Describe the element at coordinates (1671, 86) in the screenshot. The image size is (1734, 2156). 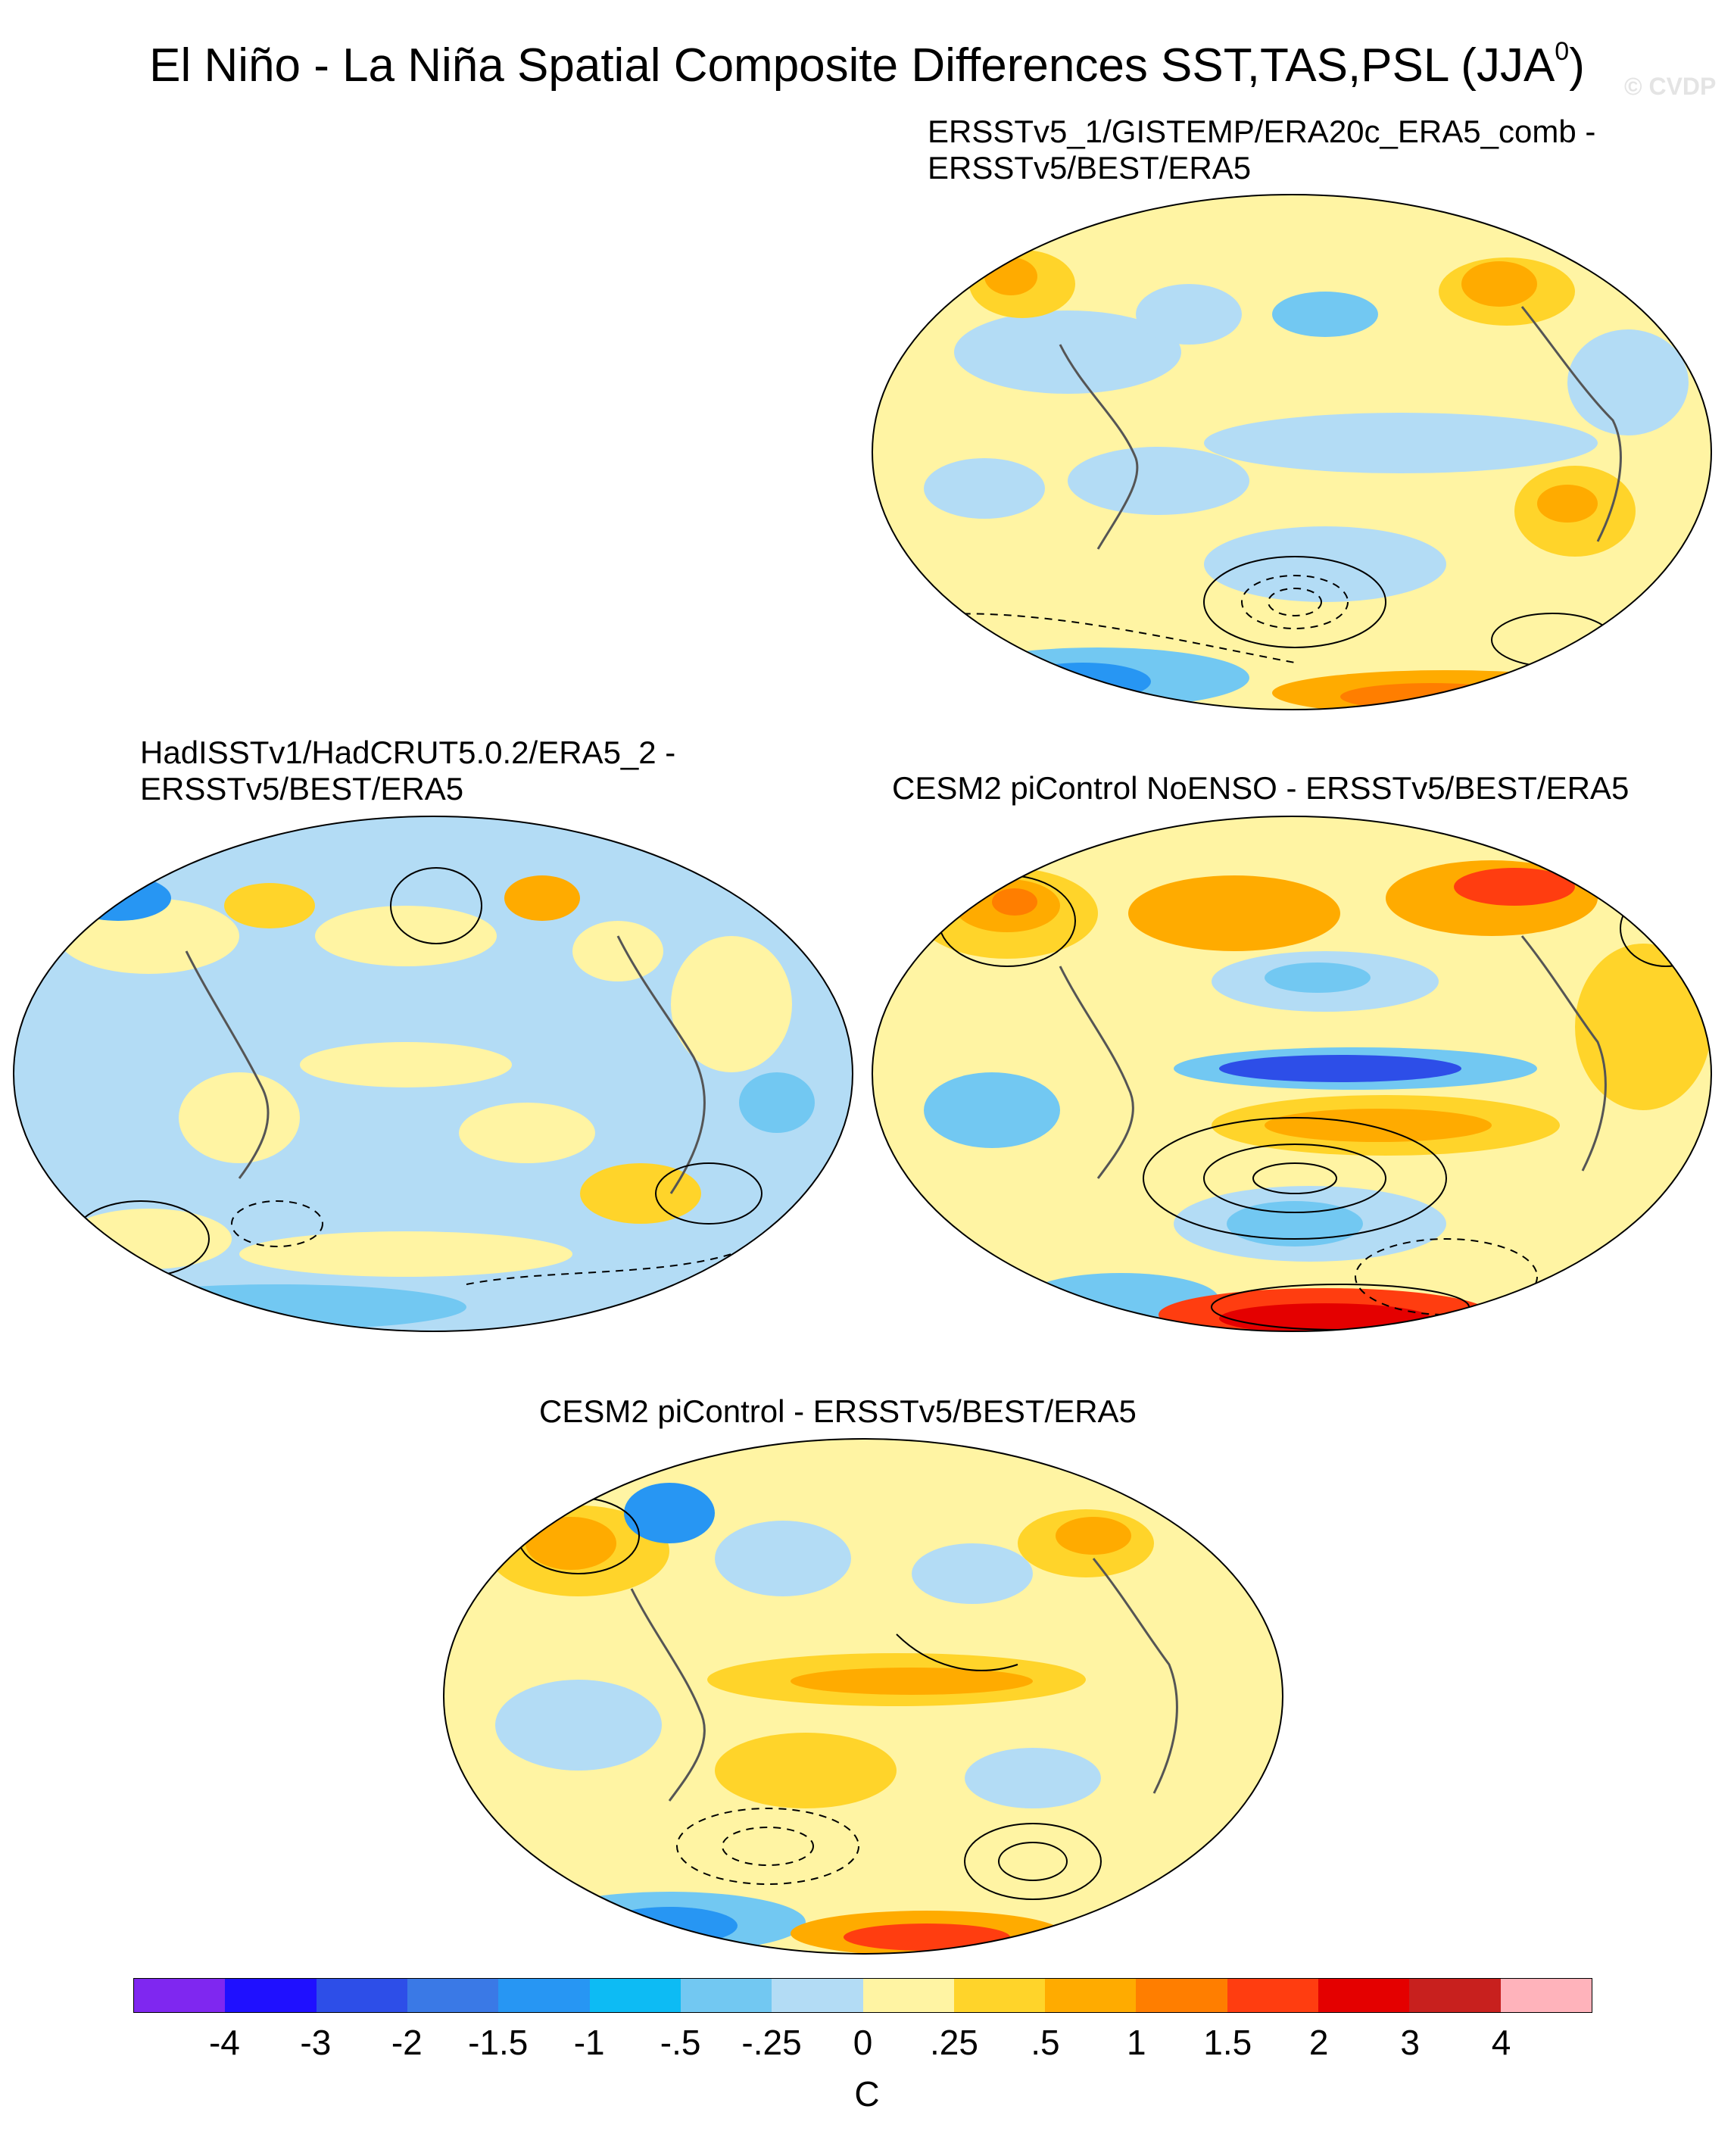
I see `watermark: © CVDP` at that location.